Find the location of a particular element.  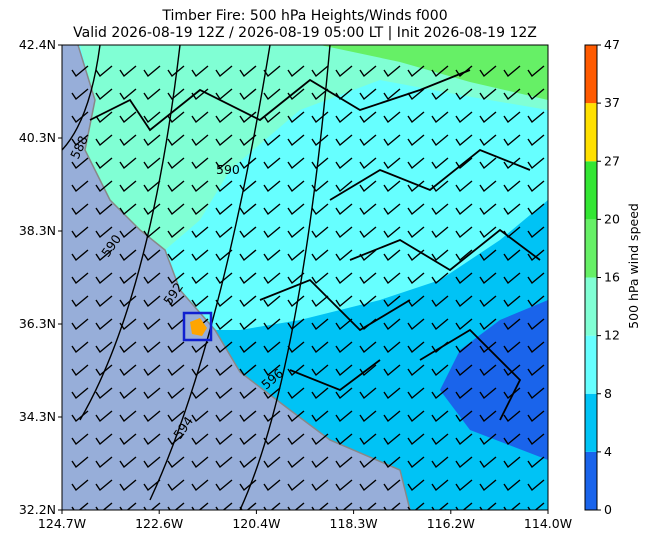

colorbar-tick-label: 47 is located at coordinates (612, 44).